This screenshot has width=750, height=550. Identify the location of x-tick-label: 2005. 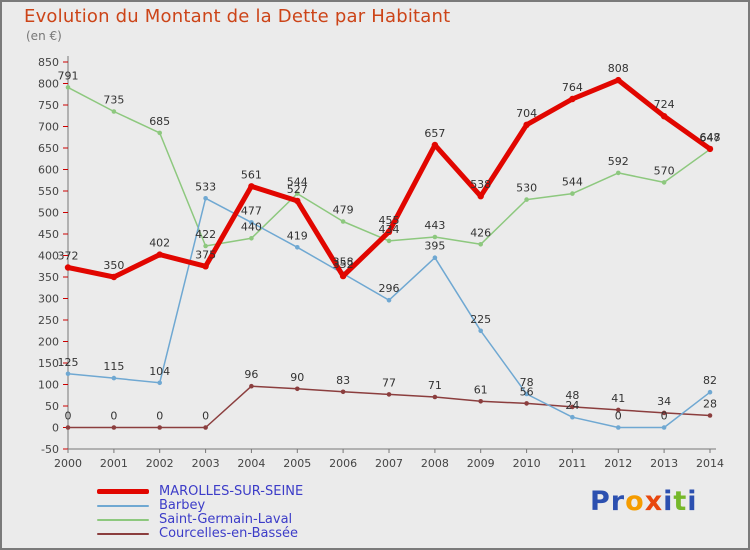
(297, 463).